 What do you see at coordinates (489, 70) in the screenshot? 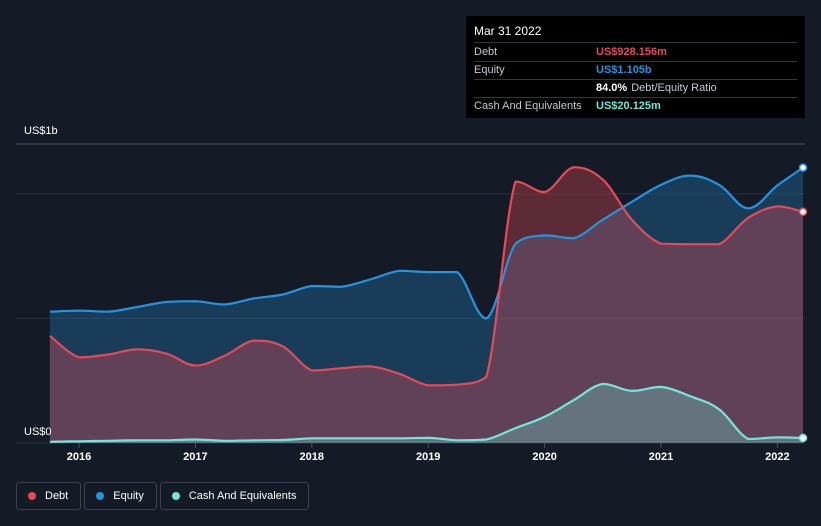
I see `tooltip-equity-label: Equity` at bounding box center [489, 70].